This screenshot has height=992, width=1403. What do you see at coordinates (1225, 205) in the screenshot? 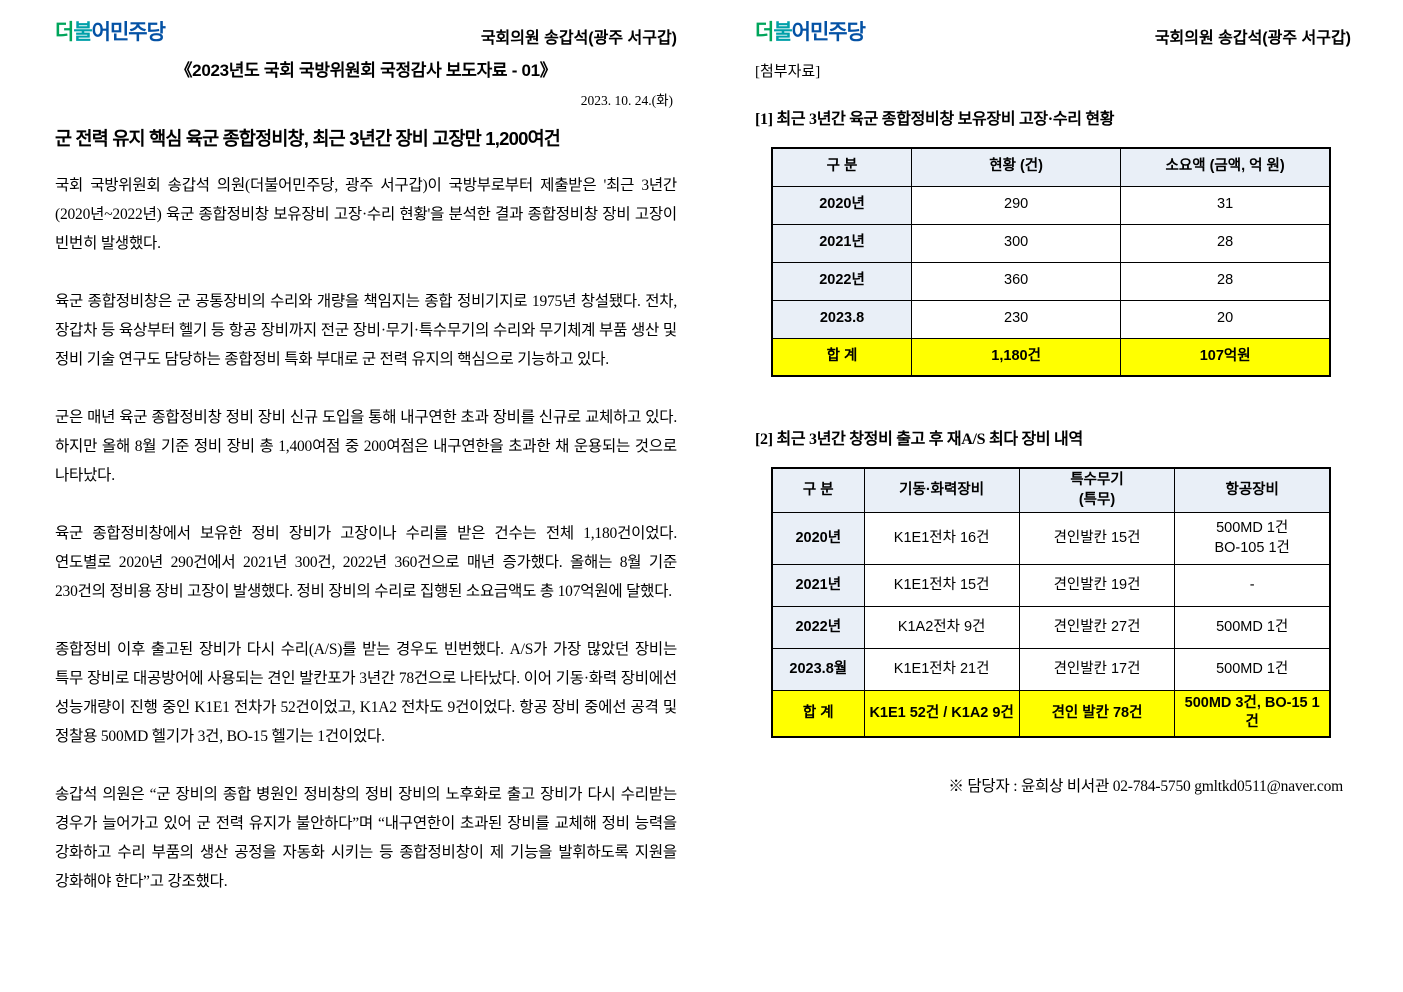
I see `cell-cost: 31` at bounding box center [1225, 205].